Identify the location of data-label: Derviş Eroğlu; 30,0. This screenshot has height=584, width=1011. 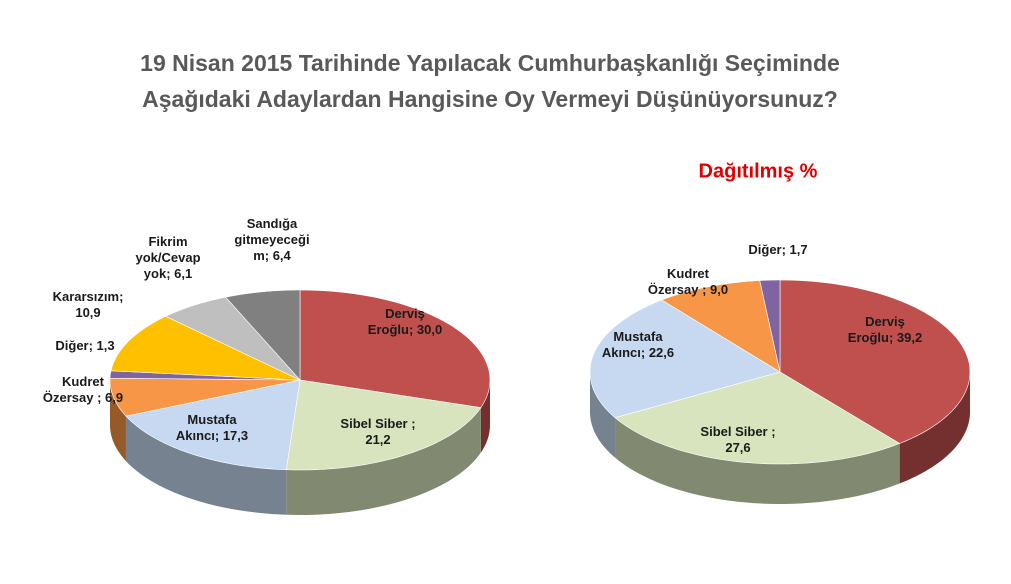
(405, 321).